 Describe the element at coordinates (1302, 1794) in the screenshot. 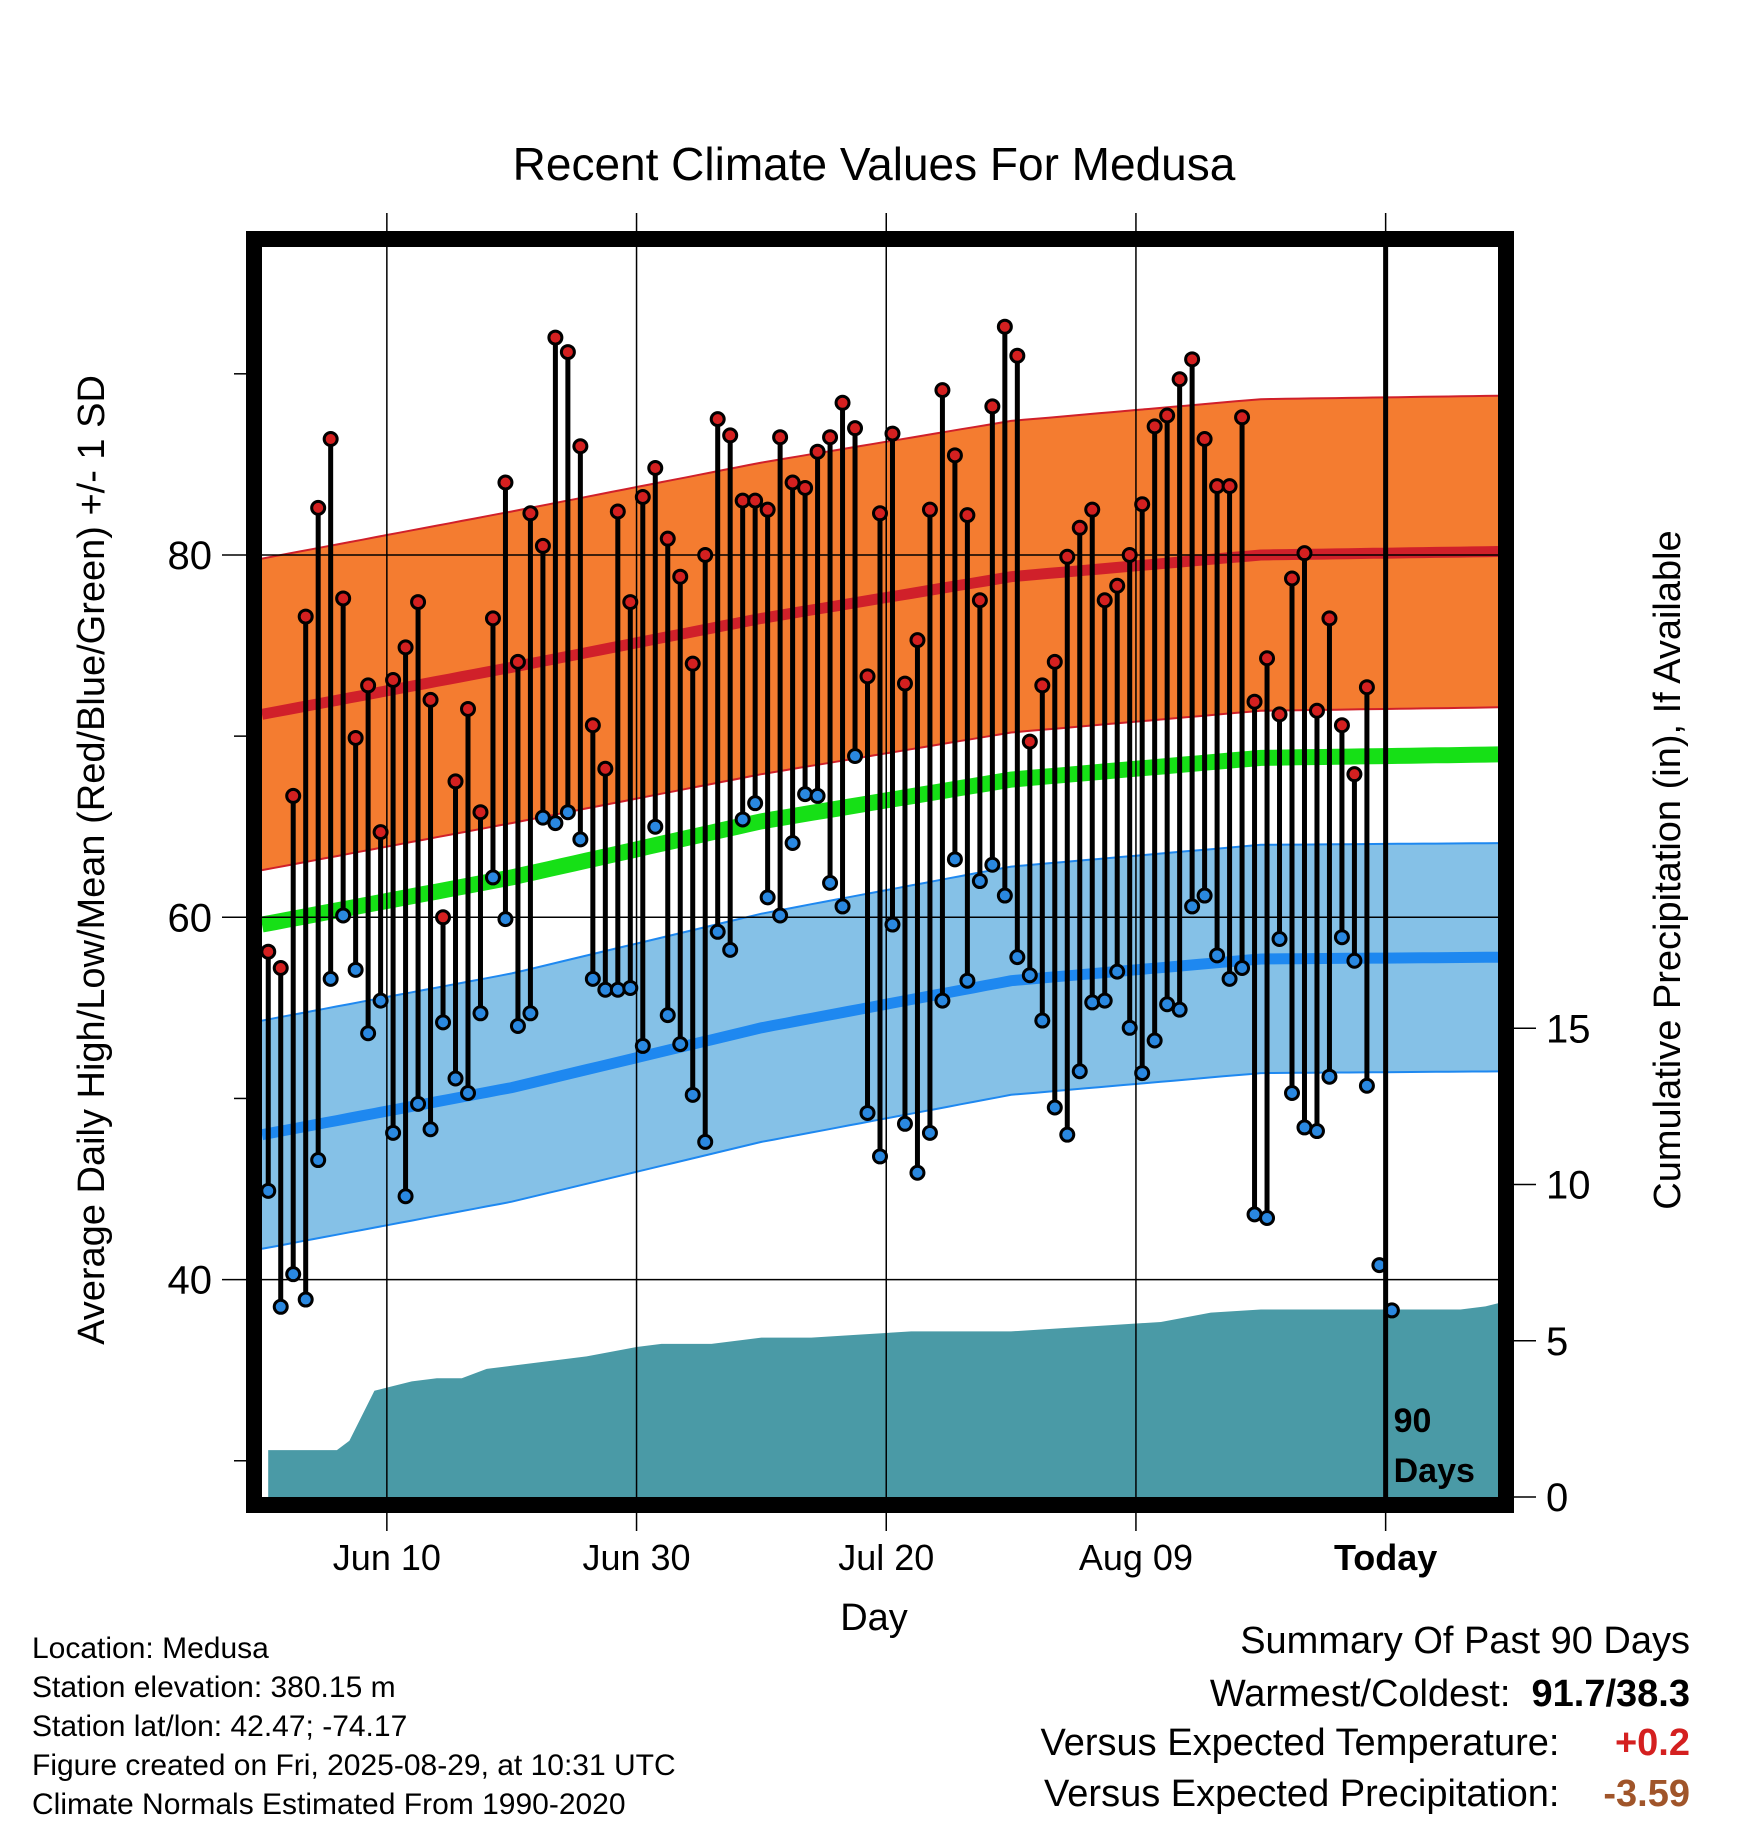

I see `precip-label: Versus Expected Precipitation:` at that location.